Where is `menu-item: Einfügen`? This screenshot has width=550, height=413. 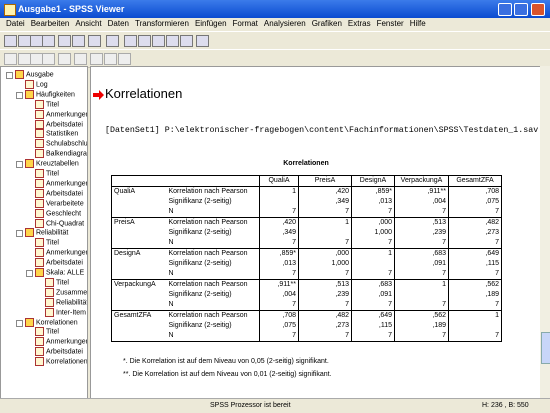 menu-item: Einfügen is located at coordinates (210, 23).